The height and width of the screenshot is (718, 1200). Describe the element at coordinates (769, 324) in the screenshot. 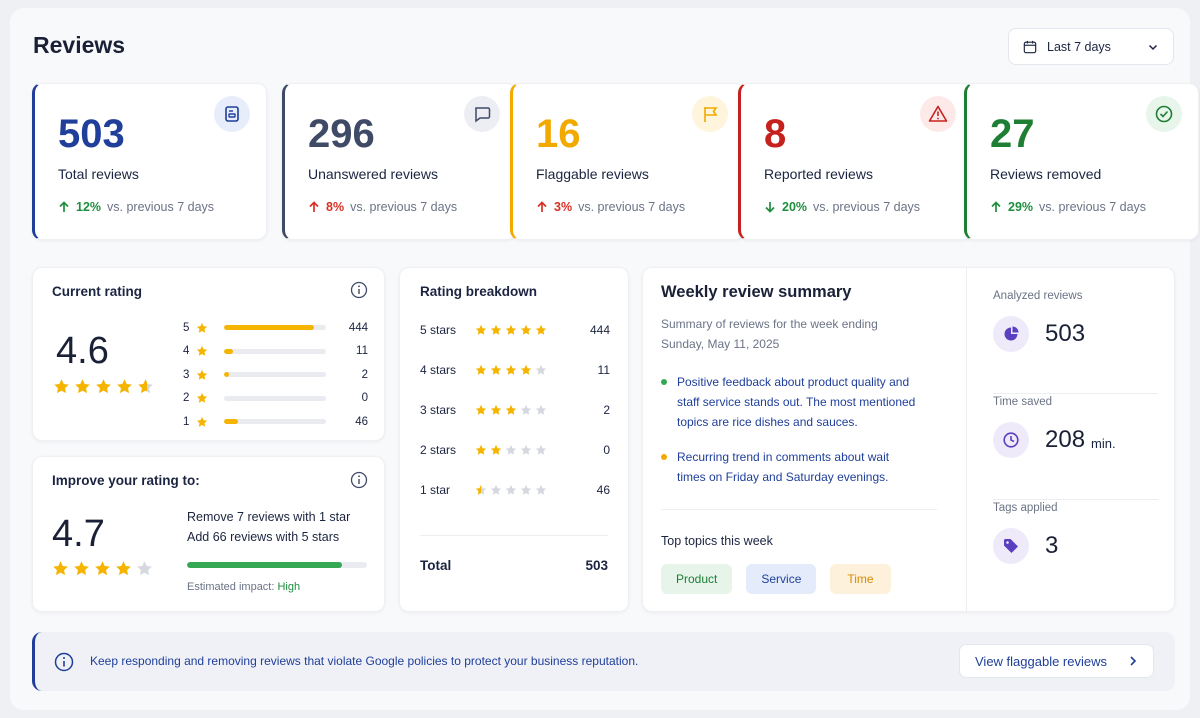

I see `summary-subtitle-line: Summary of reviews for the week ending` at that location.